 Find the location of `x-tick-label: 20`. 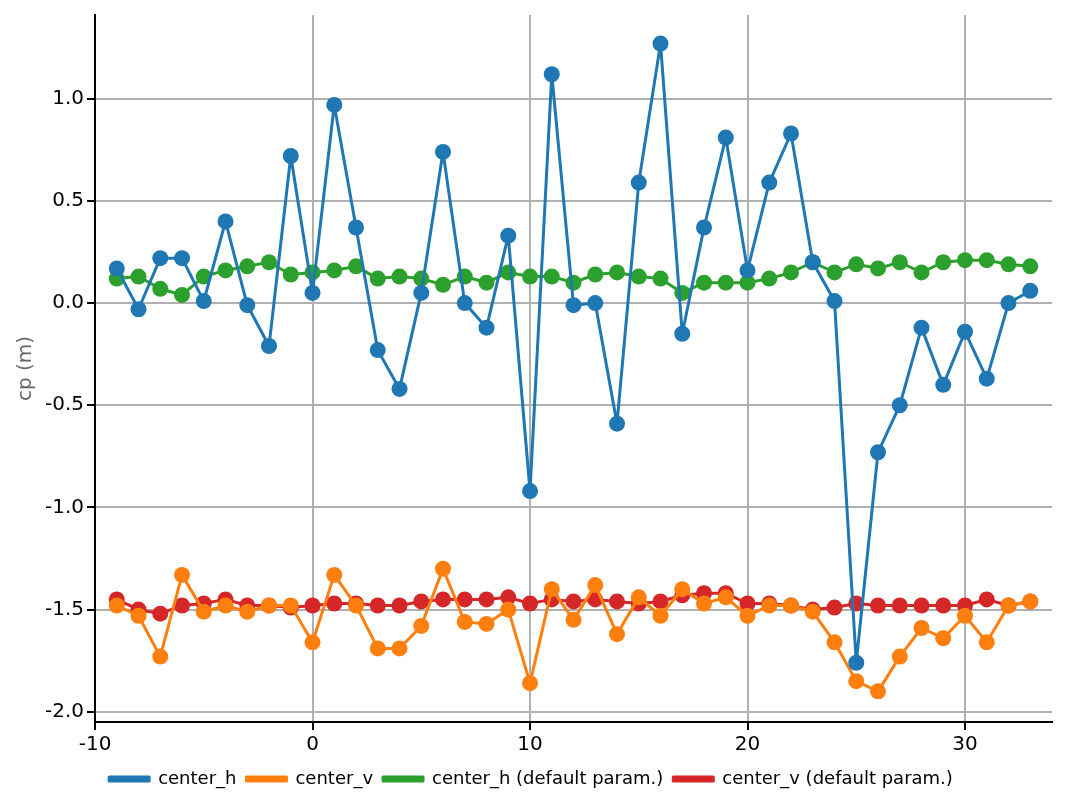

x-tick-label: 20 is located at coordinates (747, 743).